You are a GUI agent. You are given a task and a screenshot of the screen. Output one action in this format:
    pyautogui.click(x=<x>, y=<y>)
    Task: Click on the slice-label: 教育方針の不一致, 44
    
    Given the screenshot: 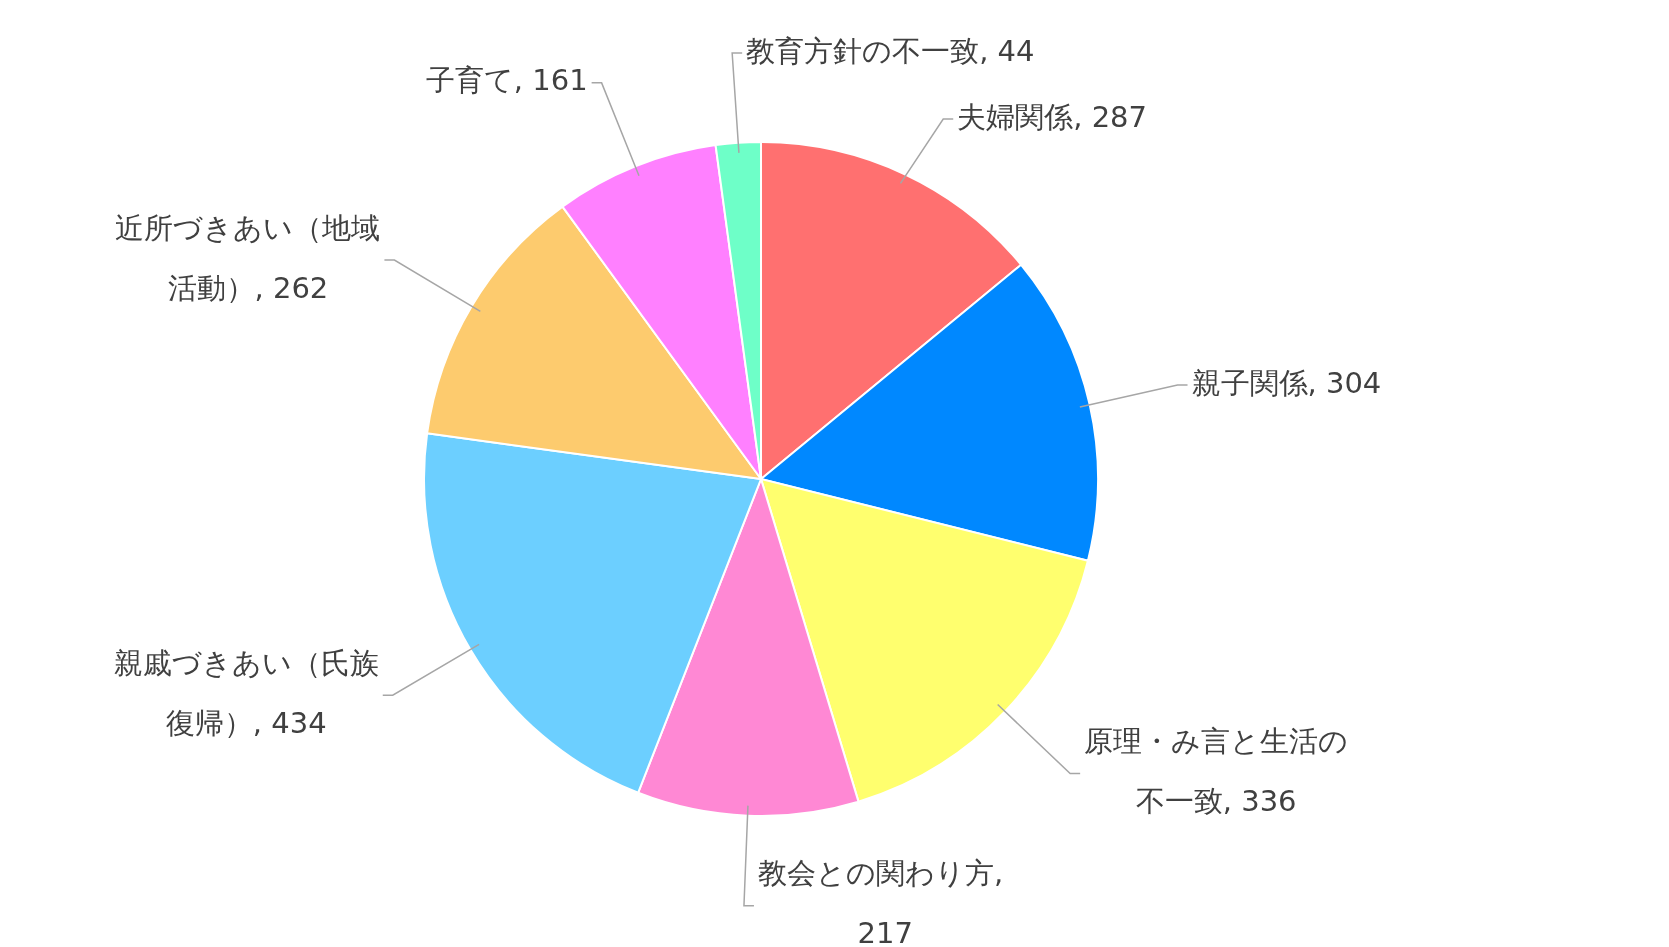 What is the action you would take?
    pyautogui.click(x=890, y=50)
    